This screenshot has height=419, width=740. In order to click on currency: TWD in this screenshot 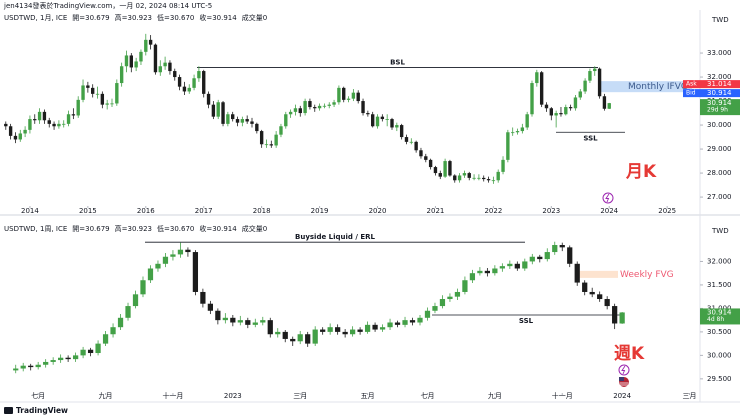, I will do `click(720, 231)`.